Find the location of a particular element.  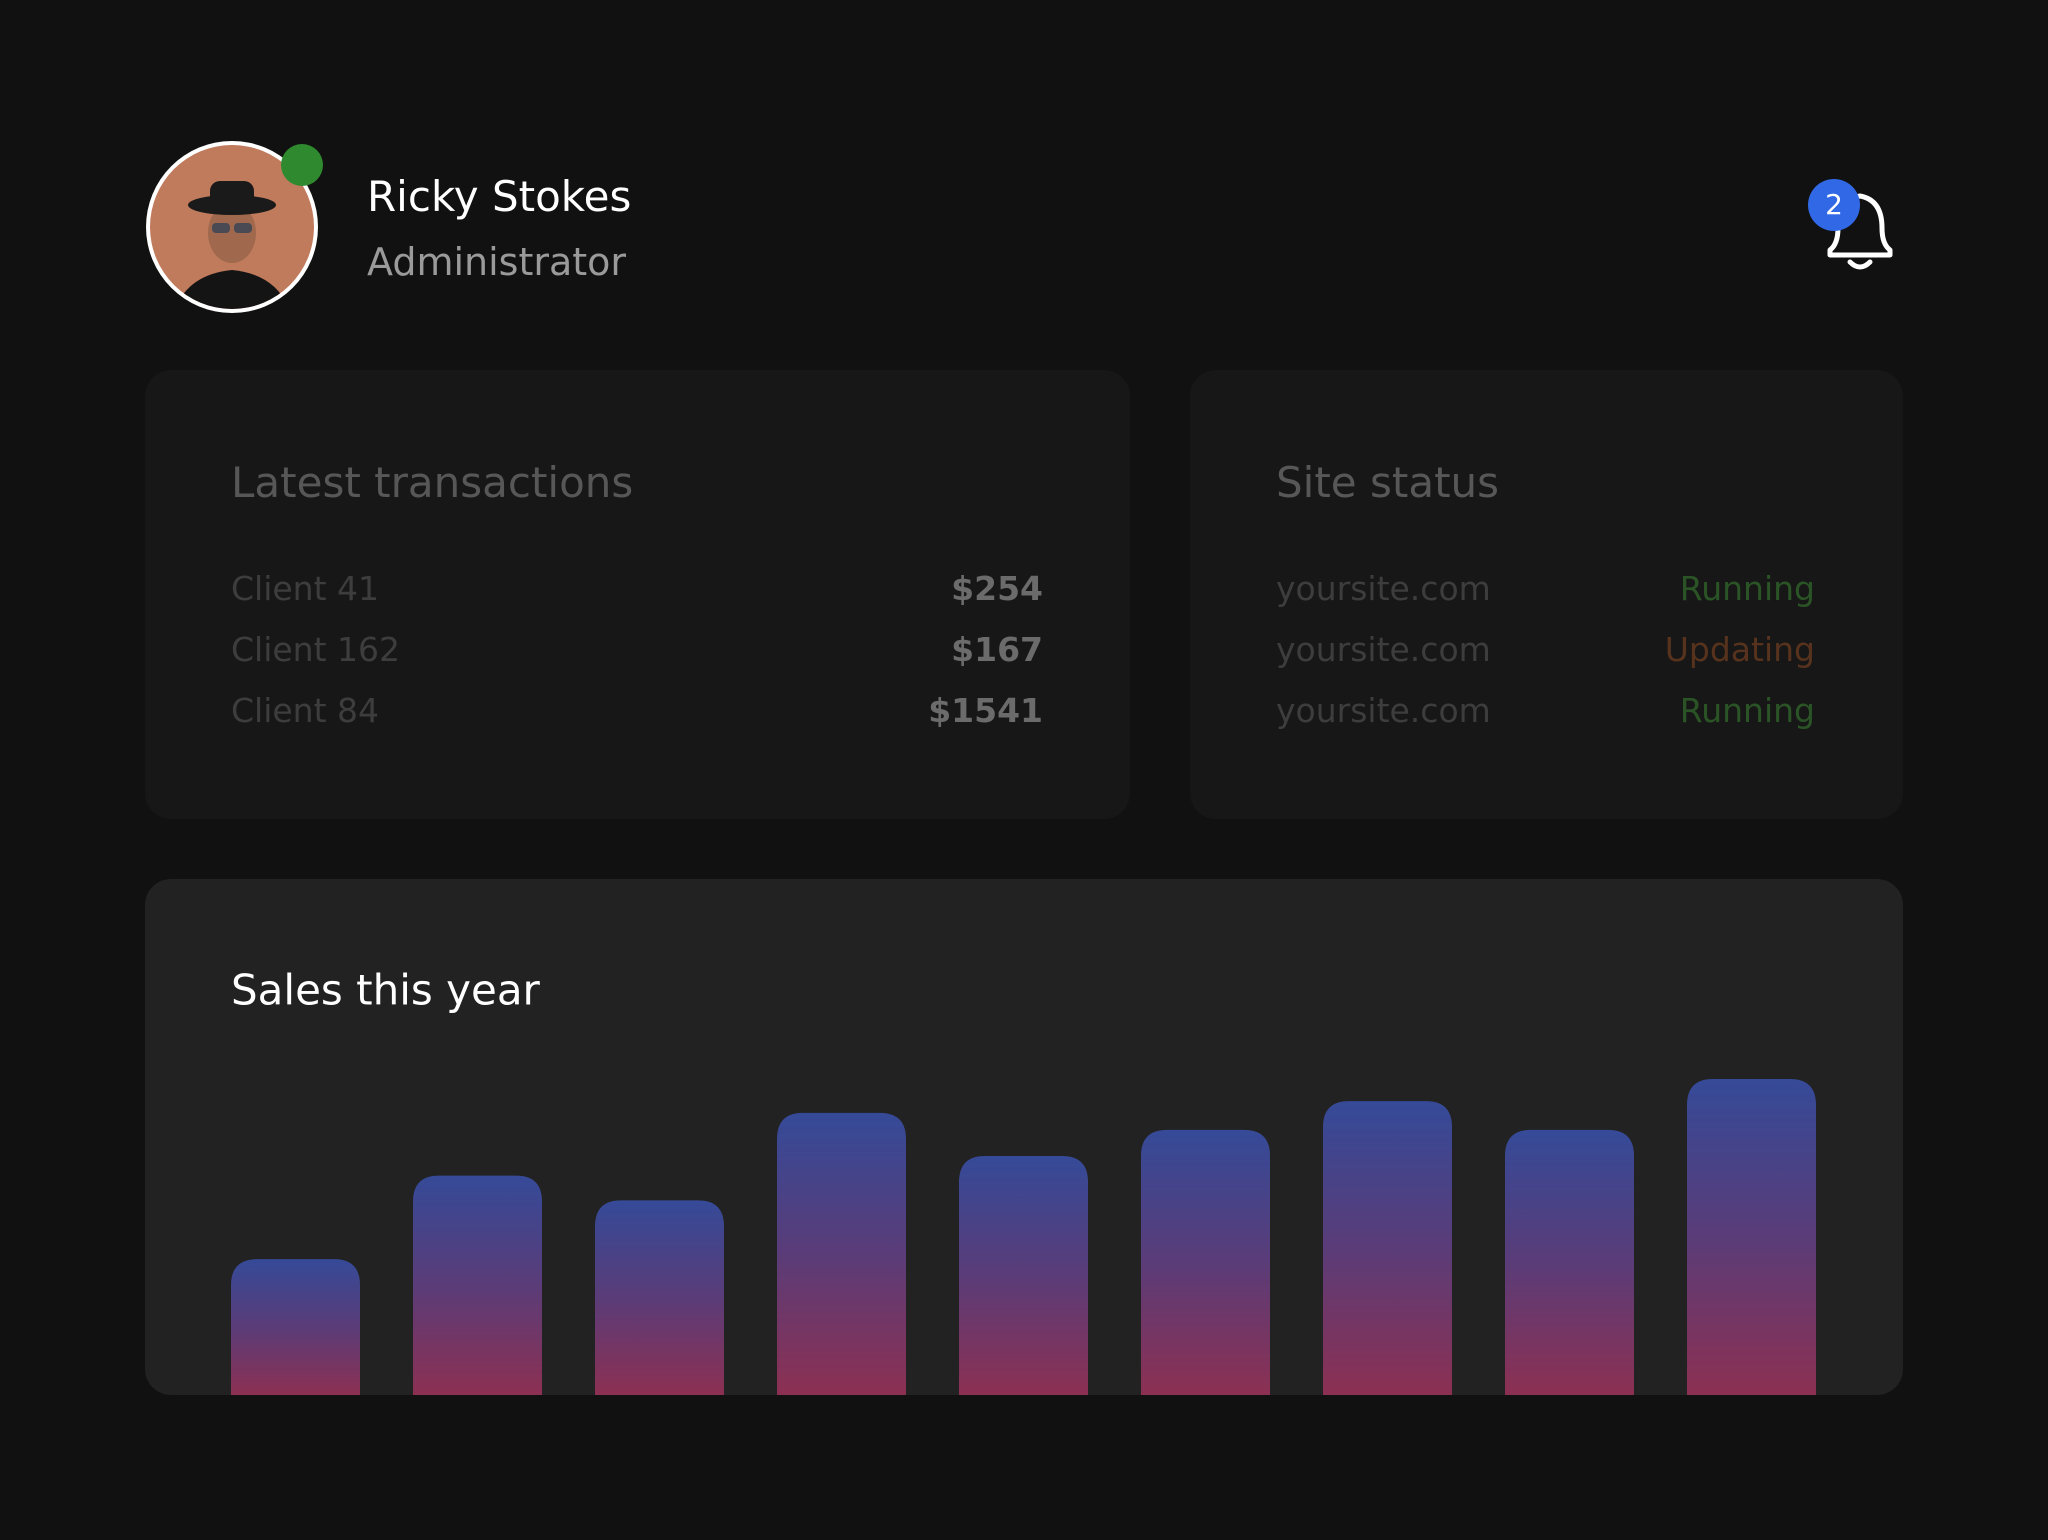

notification-count: 2 is located at coordinates (1834, 204).